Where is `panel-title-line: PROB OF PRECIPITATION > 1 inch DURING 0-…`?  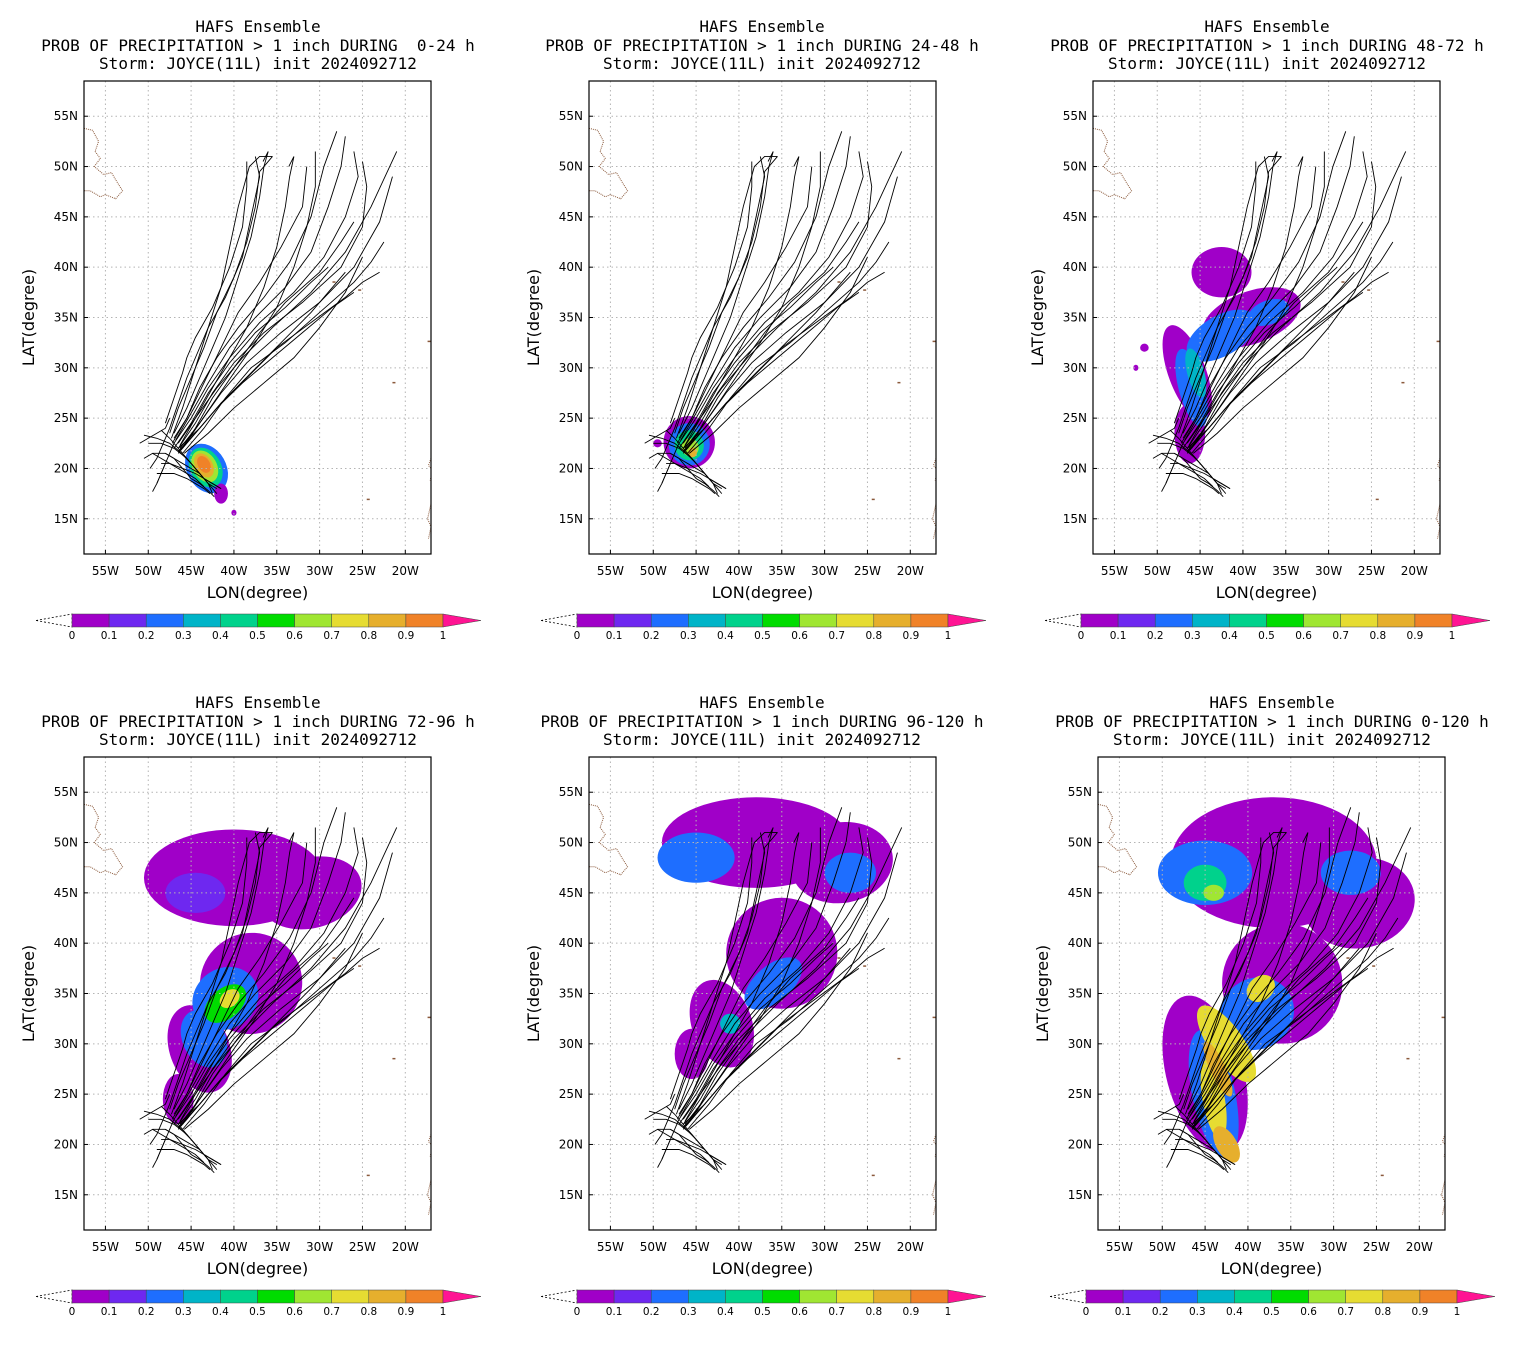 panel-title-line: PROB OF PRECIPITATION > 1 inch DURING 0-… is located at coordinates (1272, 721).